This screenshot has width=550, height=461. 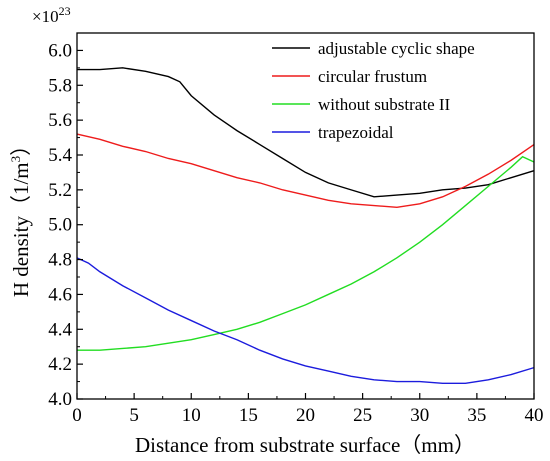 What do you see at coordinates (191, 415) in the screenshot?
I see `x-tick-label: 10` at bounding box center [191, 415].